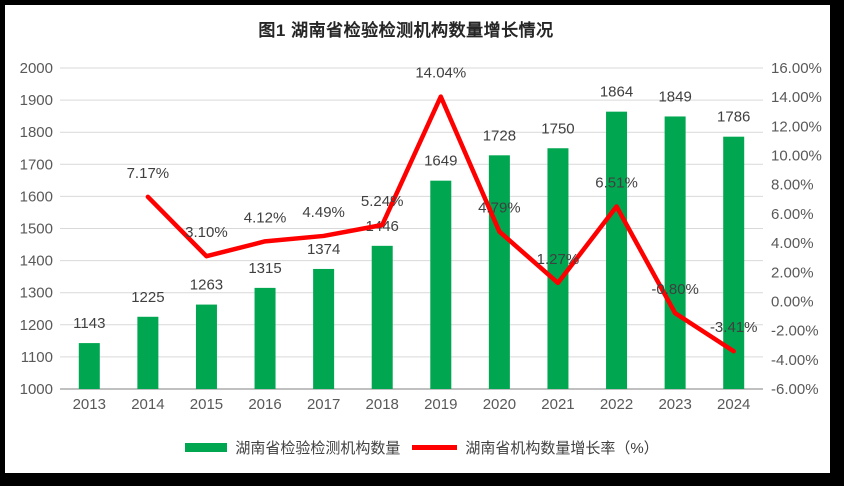 The width and height of the screenshot is (844, 486). Describe the element at coordinates (36, 68) in the screenshot. I see `left-axis-tick: 2000` at that location.